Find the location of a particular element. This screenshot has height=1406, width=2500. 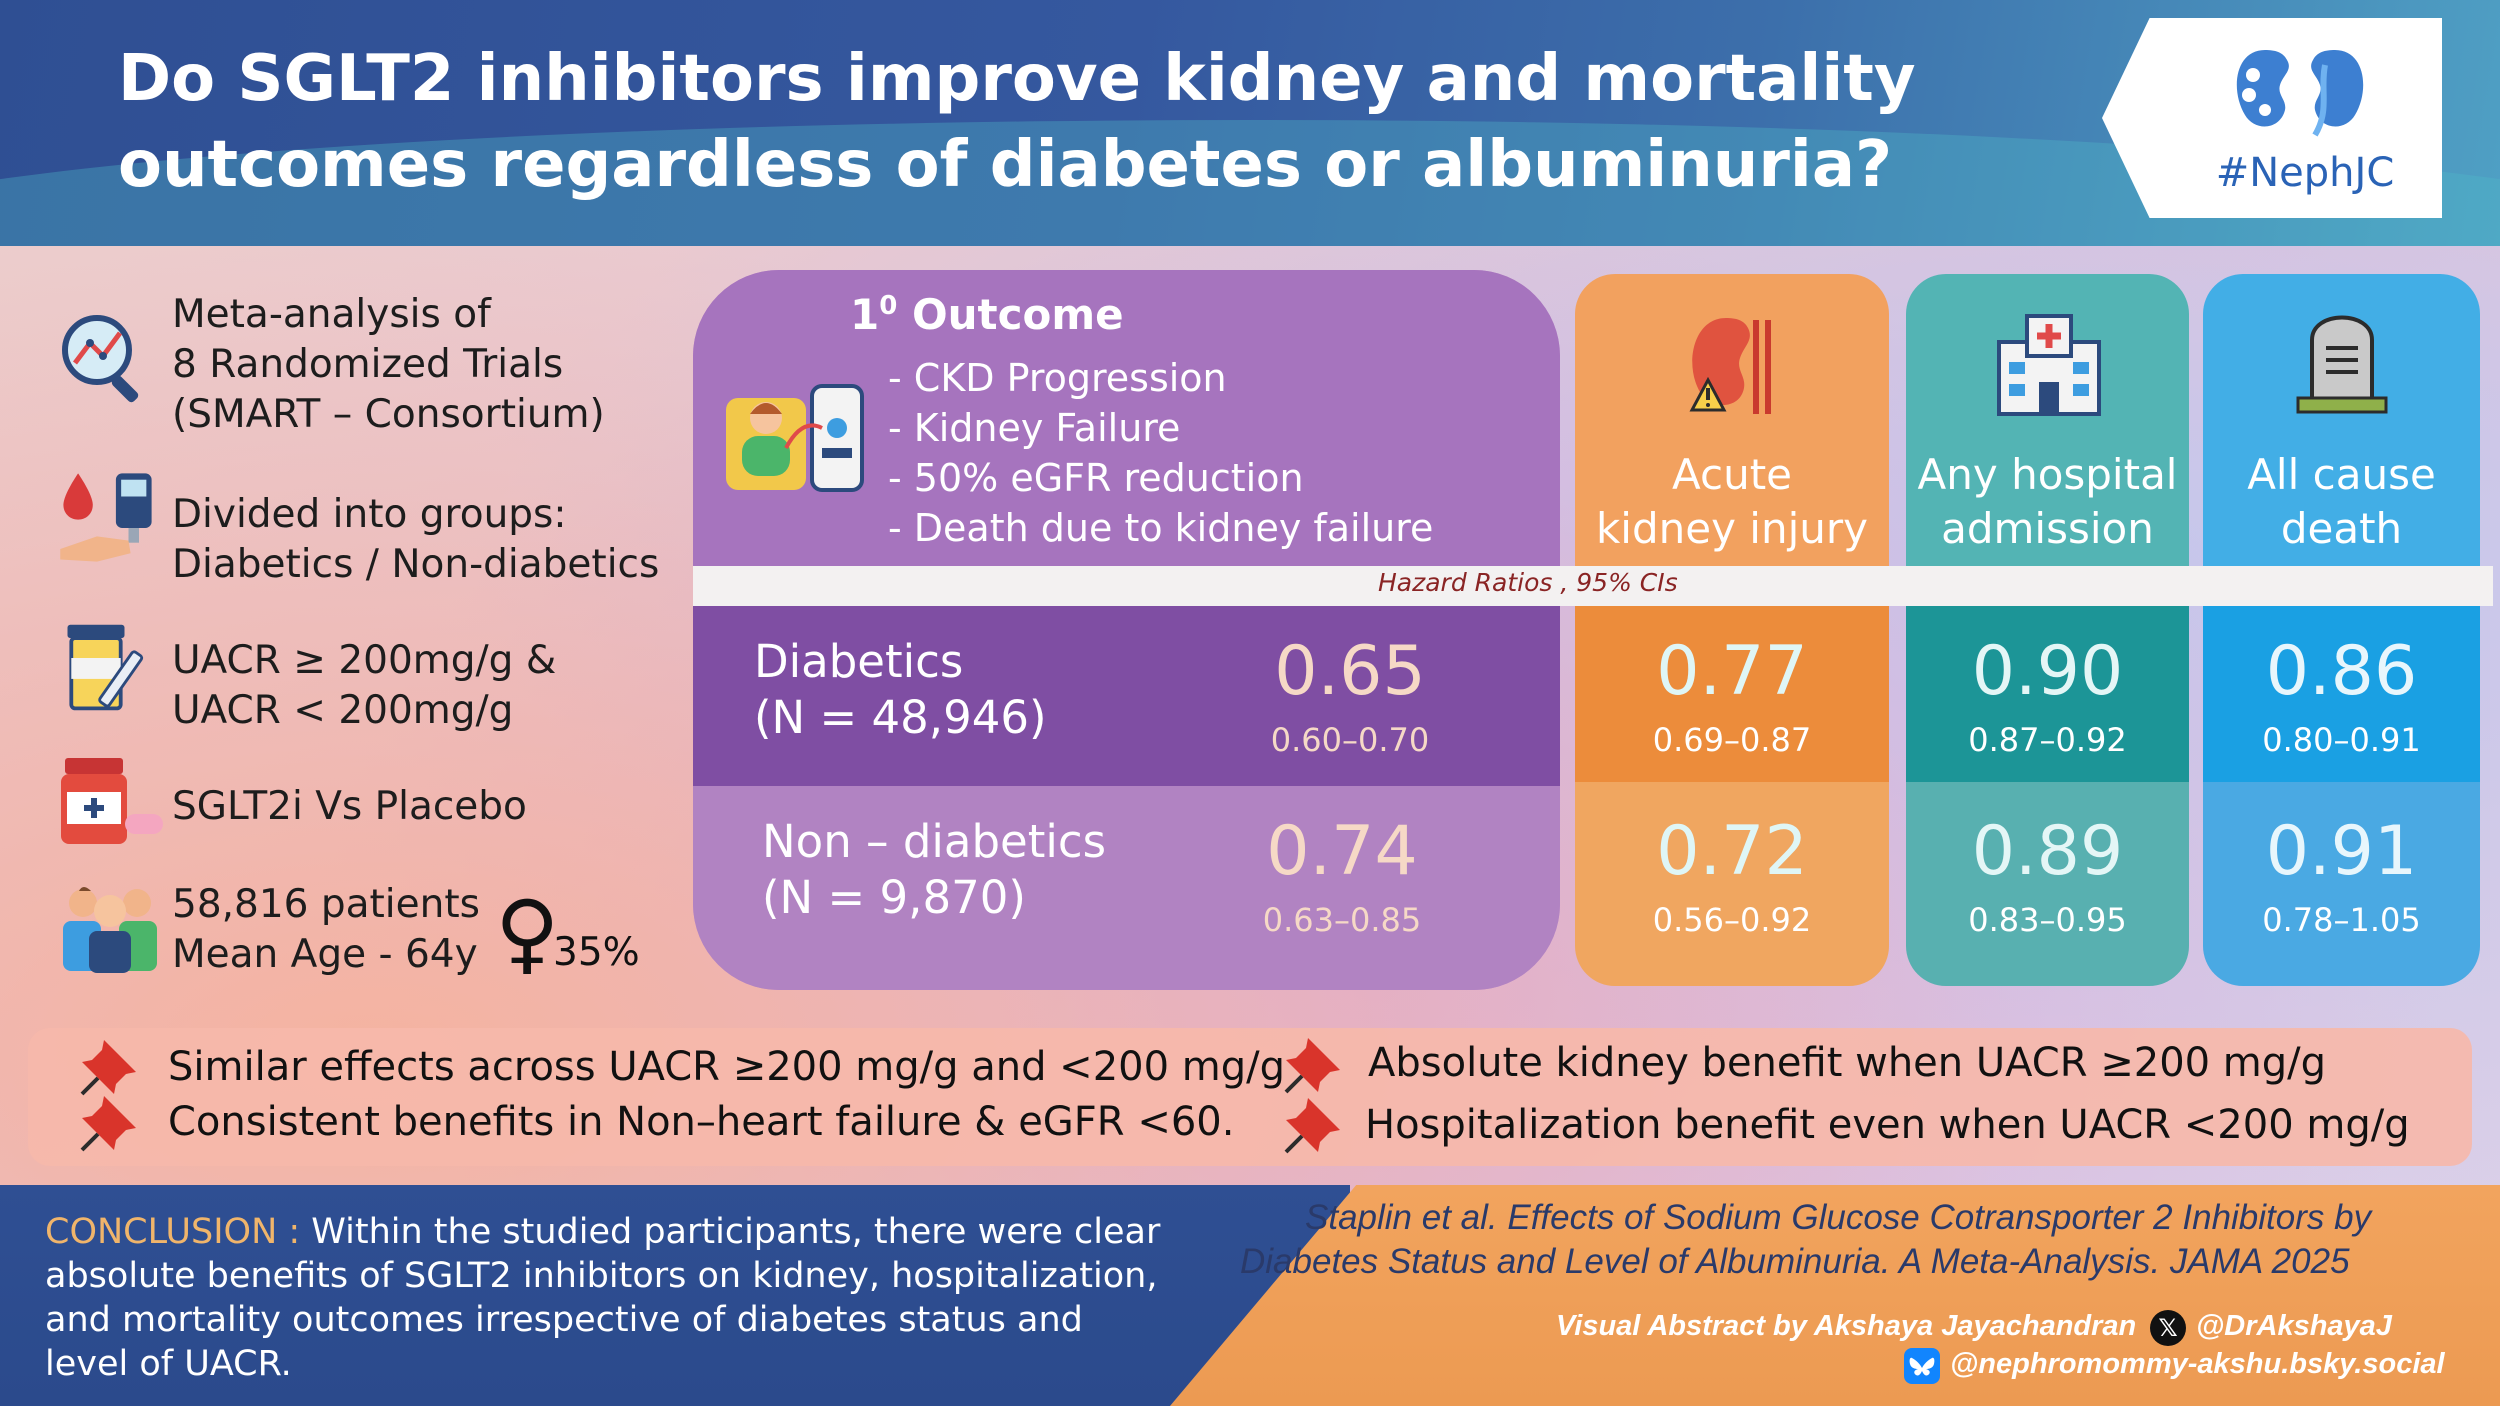

summary-line: SGLT2i Vs Placebo is located at coordinates (349, 806).